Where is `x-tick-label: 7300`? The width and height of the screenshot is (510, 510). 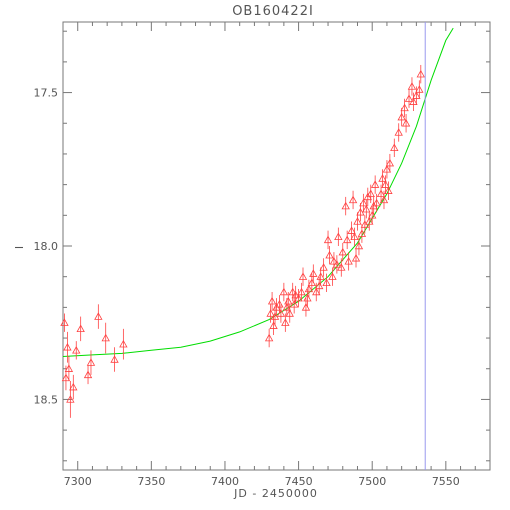 x-tick-label: 7300 is located at coordinates (78, 481).